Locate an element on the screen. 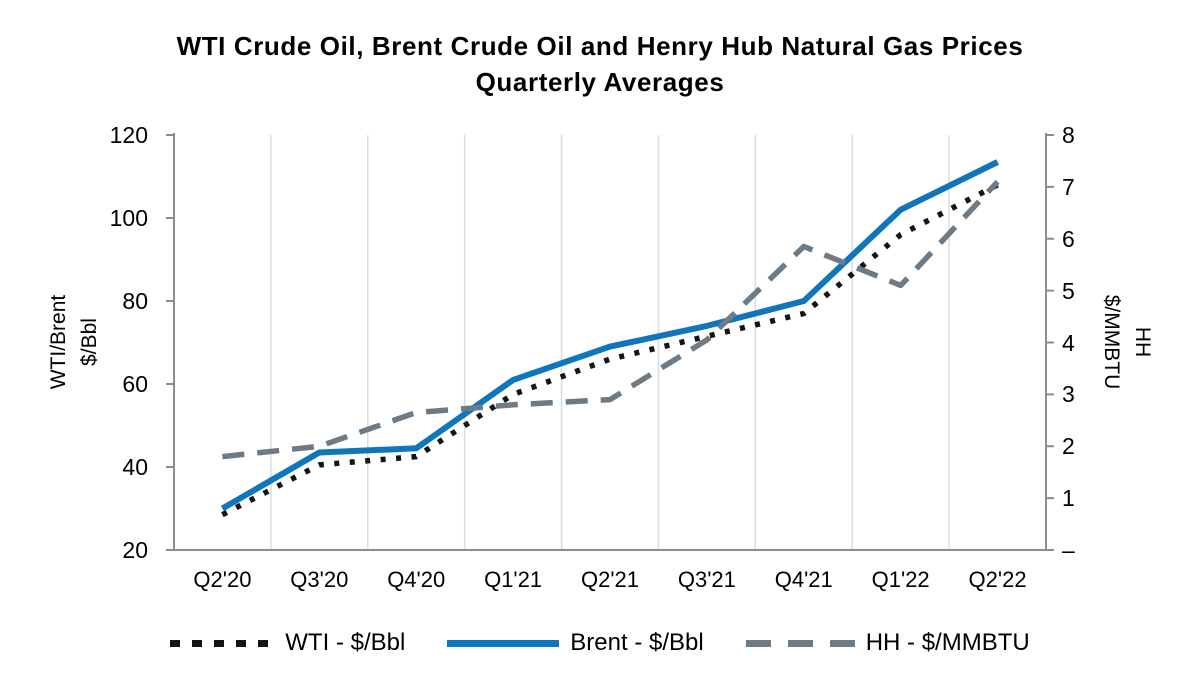  x-axis-label: Q3'21 is located at coordinates (706, 579).